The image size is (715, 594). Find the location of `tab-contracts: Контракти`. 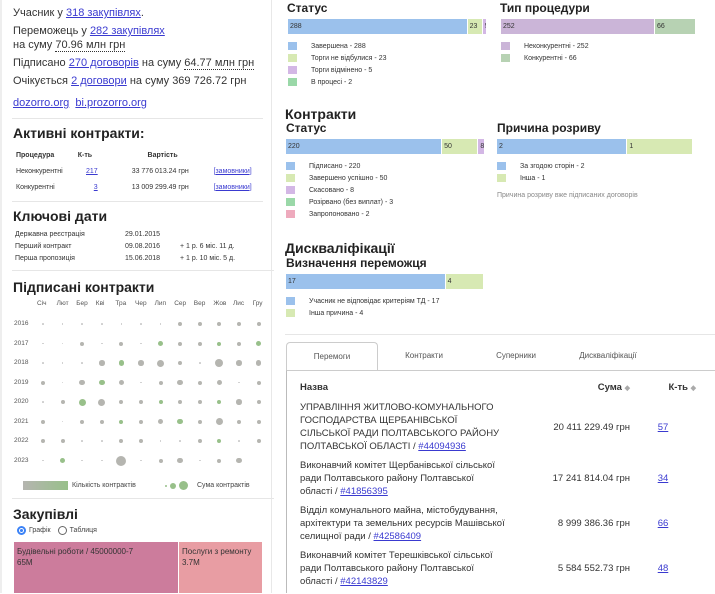

tab-contracts: Контракти is located at coordinates (424, 355).